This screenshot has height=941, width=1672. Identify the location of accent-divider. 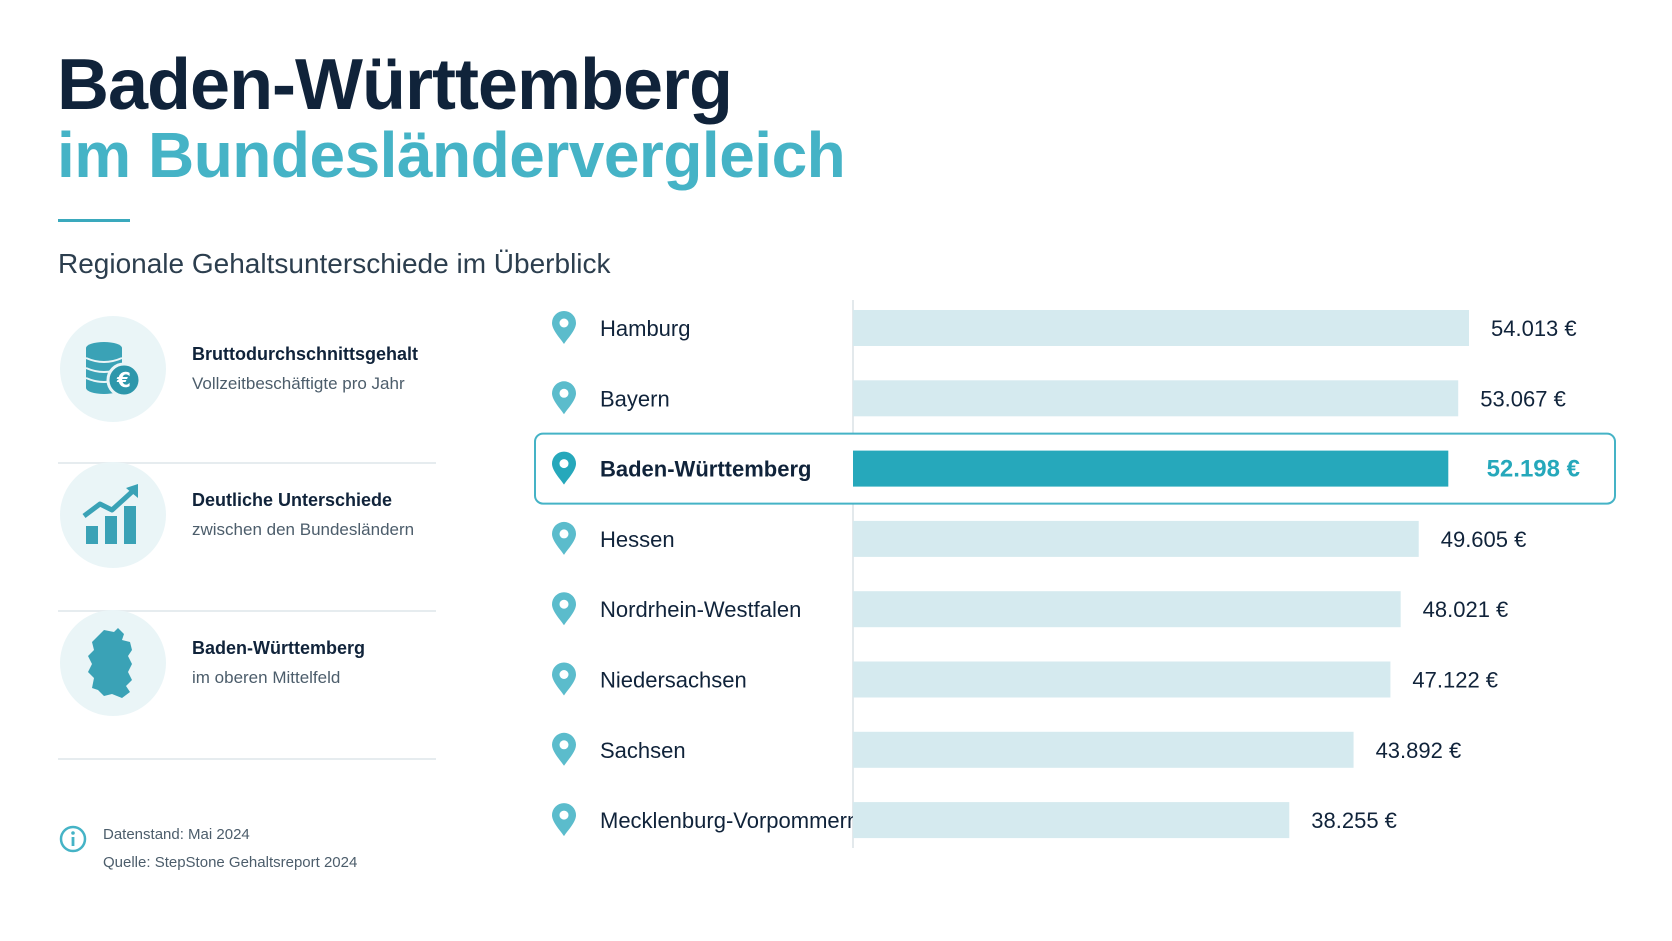
(94, 220).